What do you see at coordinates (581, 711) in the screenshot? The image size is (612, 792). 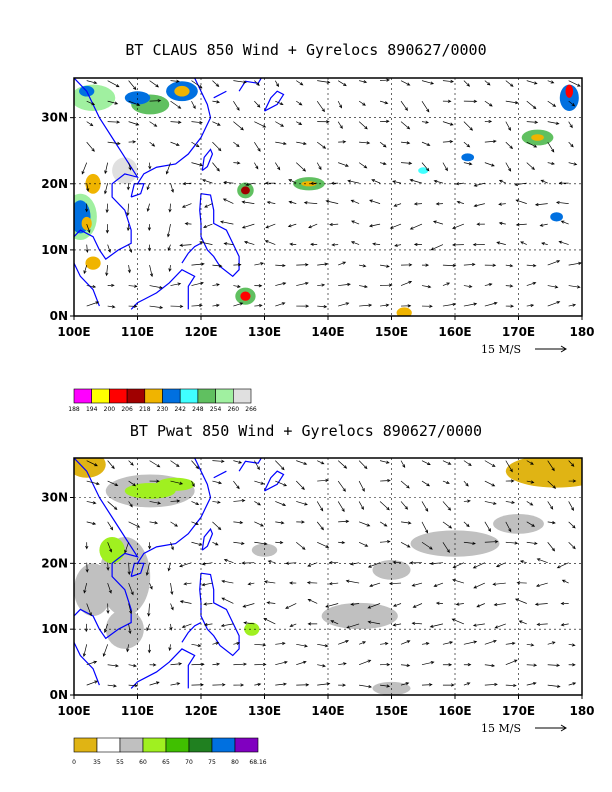 I see `x-tick-label: 180` at bounding box center [581, 711].